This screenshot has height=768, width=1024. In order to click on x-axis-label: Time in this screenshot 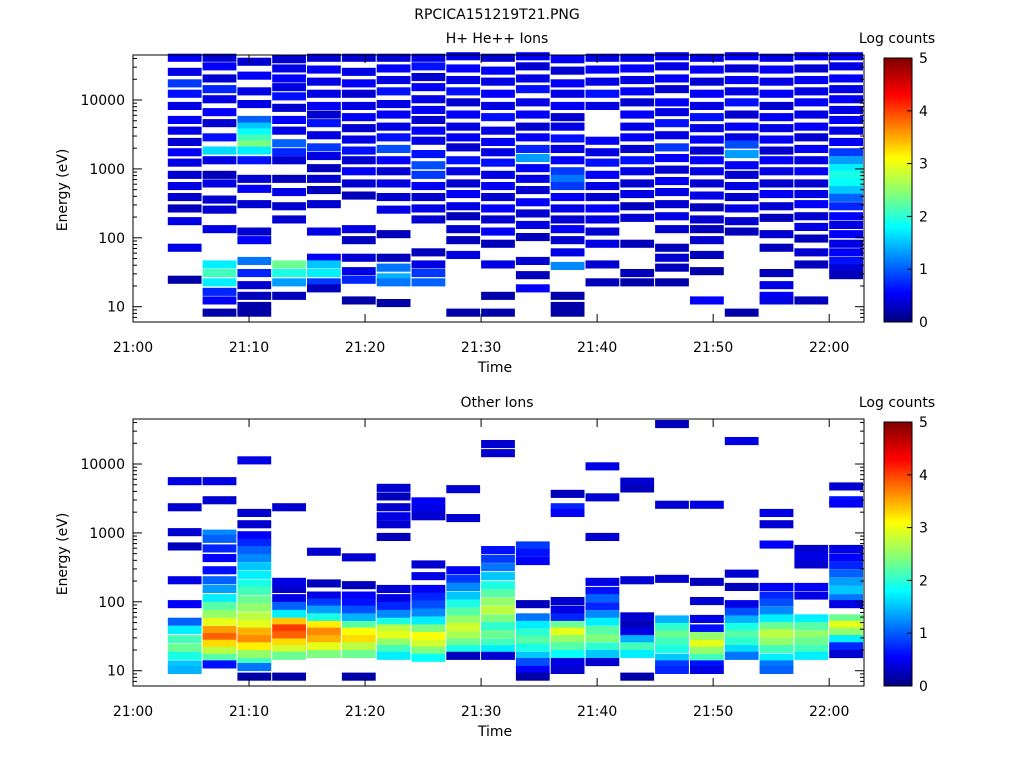, I will do `click(494, 732)`.